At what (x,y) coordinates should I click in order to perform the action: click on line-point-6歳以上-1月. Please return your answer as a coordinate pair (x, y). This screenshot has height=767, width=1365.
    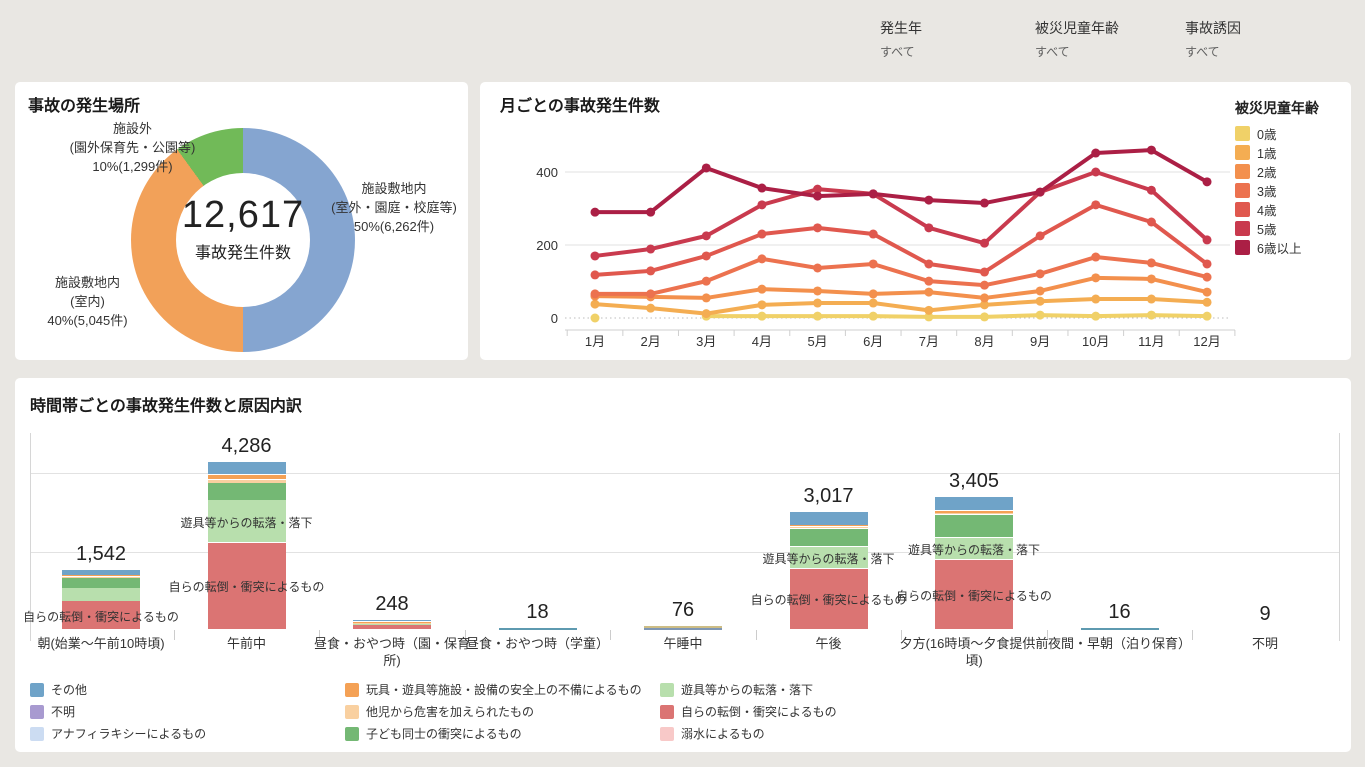
    Looking at the image, I should click on (595, 212).